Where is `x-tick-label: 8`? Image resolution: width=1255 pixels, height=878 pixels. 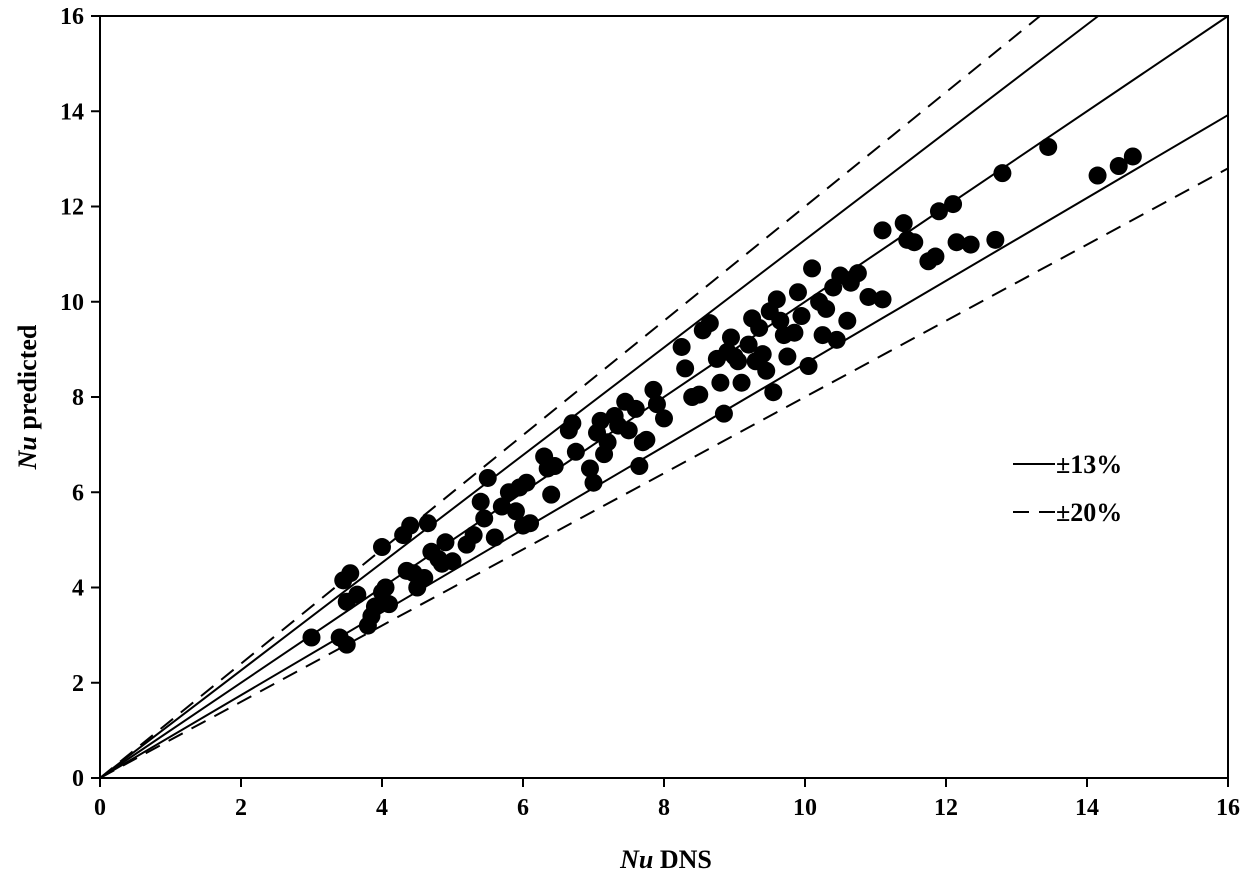
x-tick-label: 8 is located at coordinates (664, 808).